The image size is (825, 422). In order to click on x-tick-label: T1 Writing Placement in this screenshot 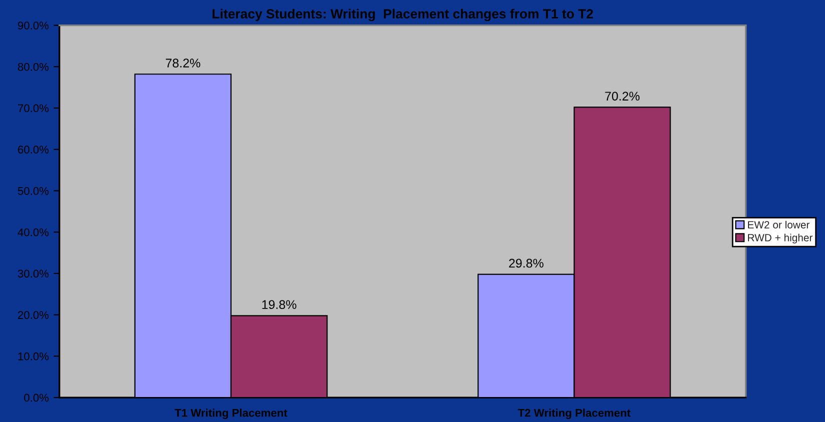, I will do `click(231, 414)`.